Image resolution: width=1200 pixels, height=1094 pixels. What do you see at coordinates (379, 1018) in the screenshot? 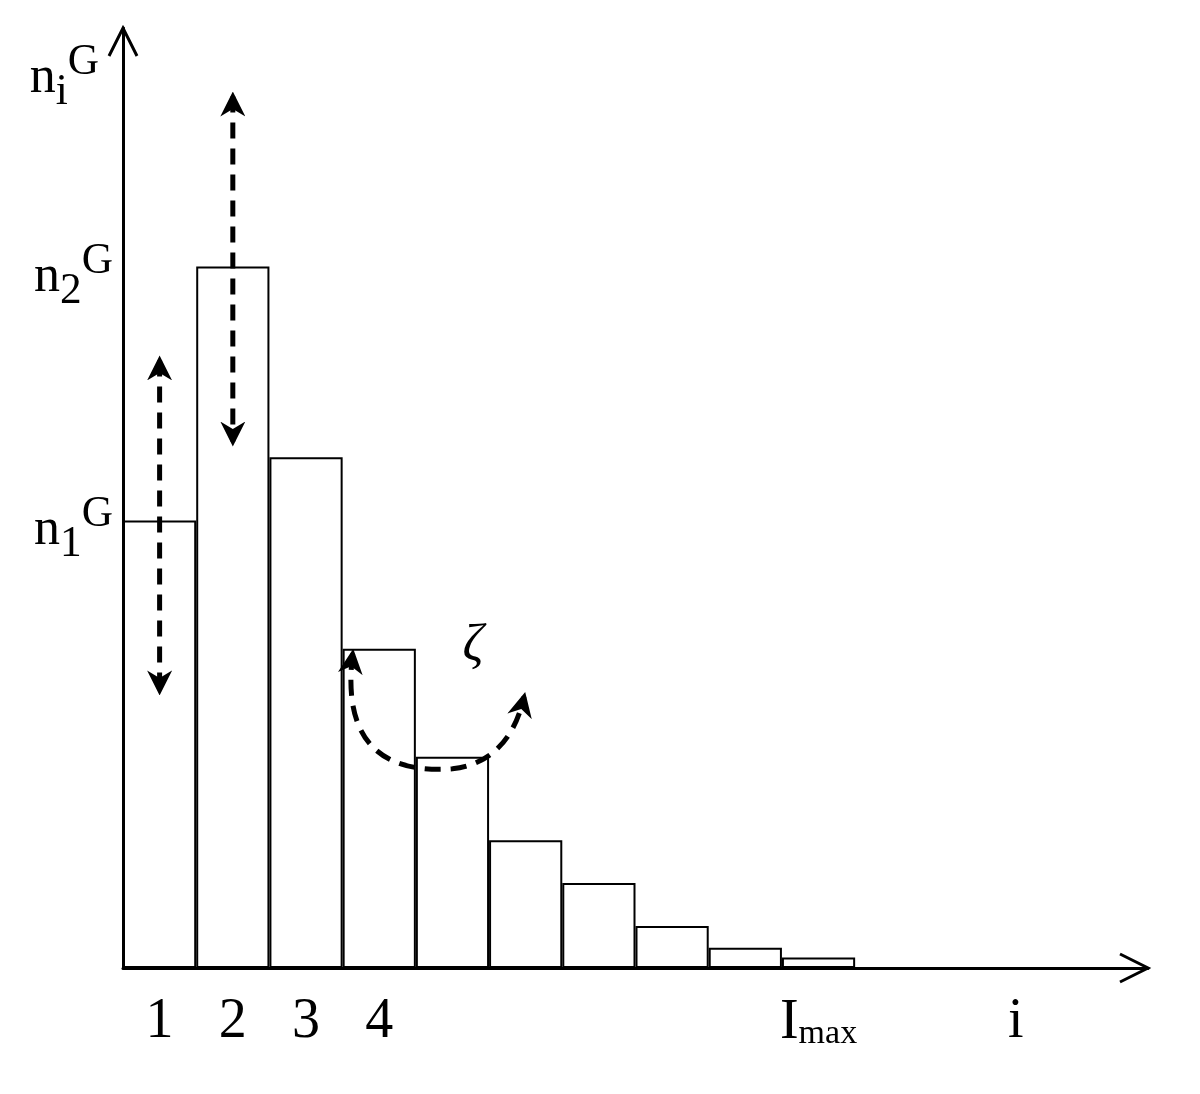
I see `x-tick-label: 4` at bounding box center [379, 1018].